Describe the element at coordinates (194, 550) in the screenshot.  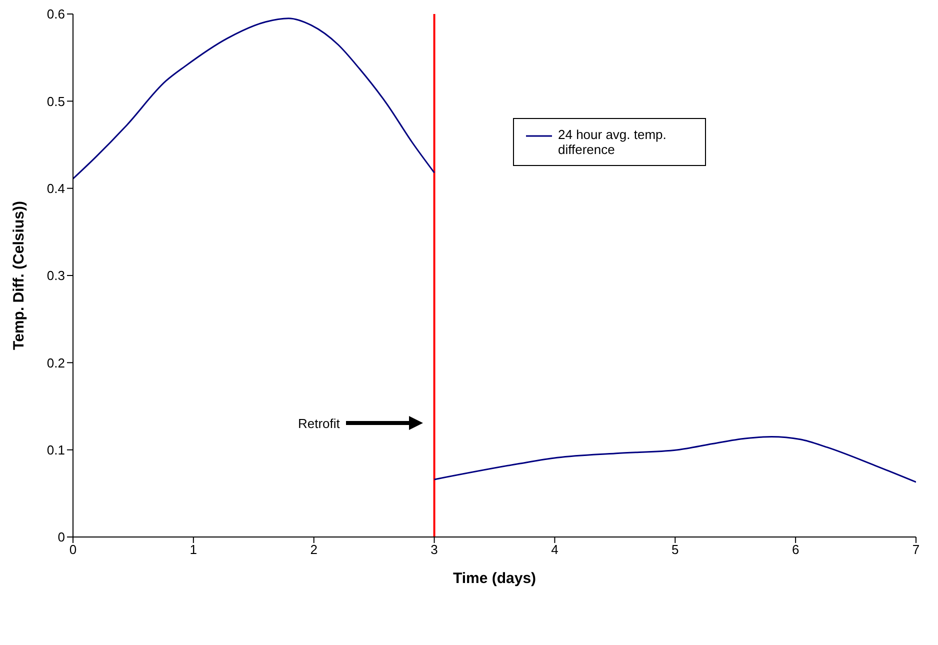
I see `x-tick-label: 1` at that location.